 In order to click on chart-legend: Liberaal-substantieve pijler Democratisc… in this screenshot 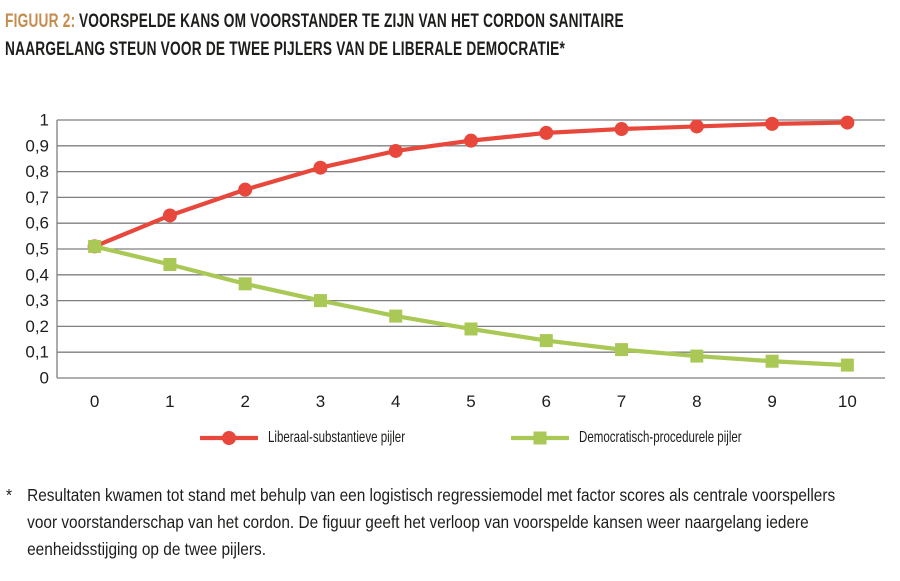, I will do `click(450, 438)`.